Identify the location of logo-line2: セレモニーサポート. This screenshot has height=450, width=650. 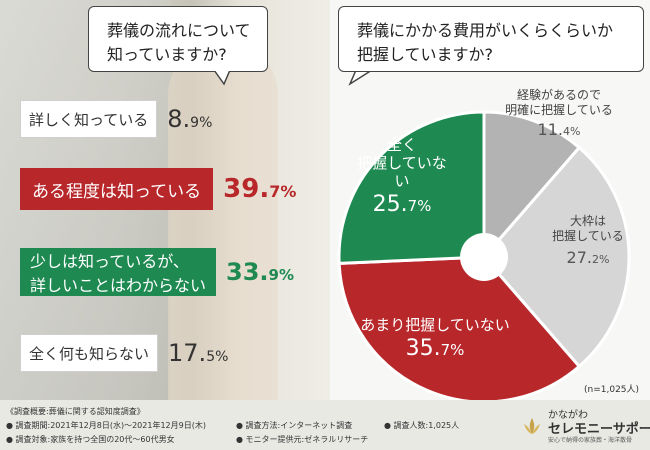
(599, 429).